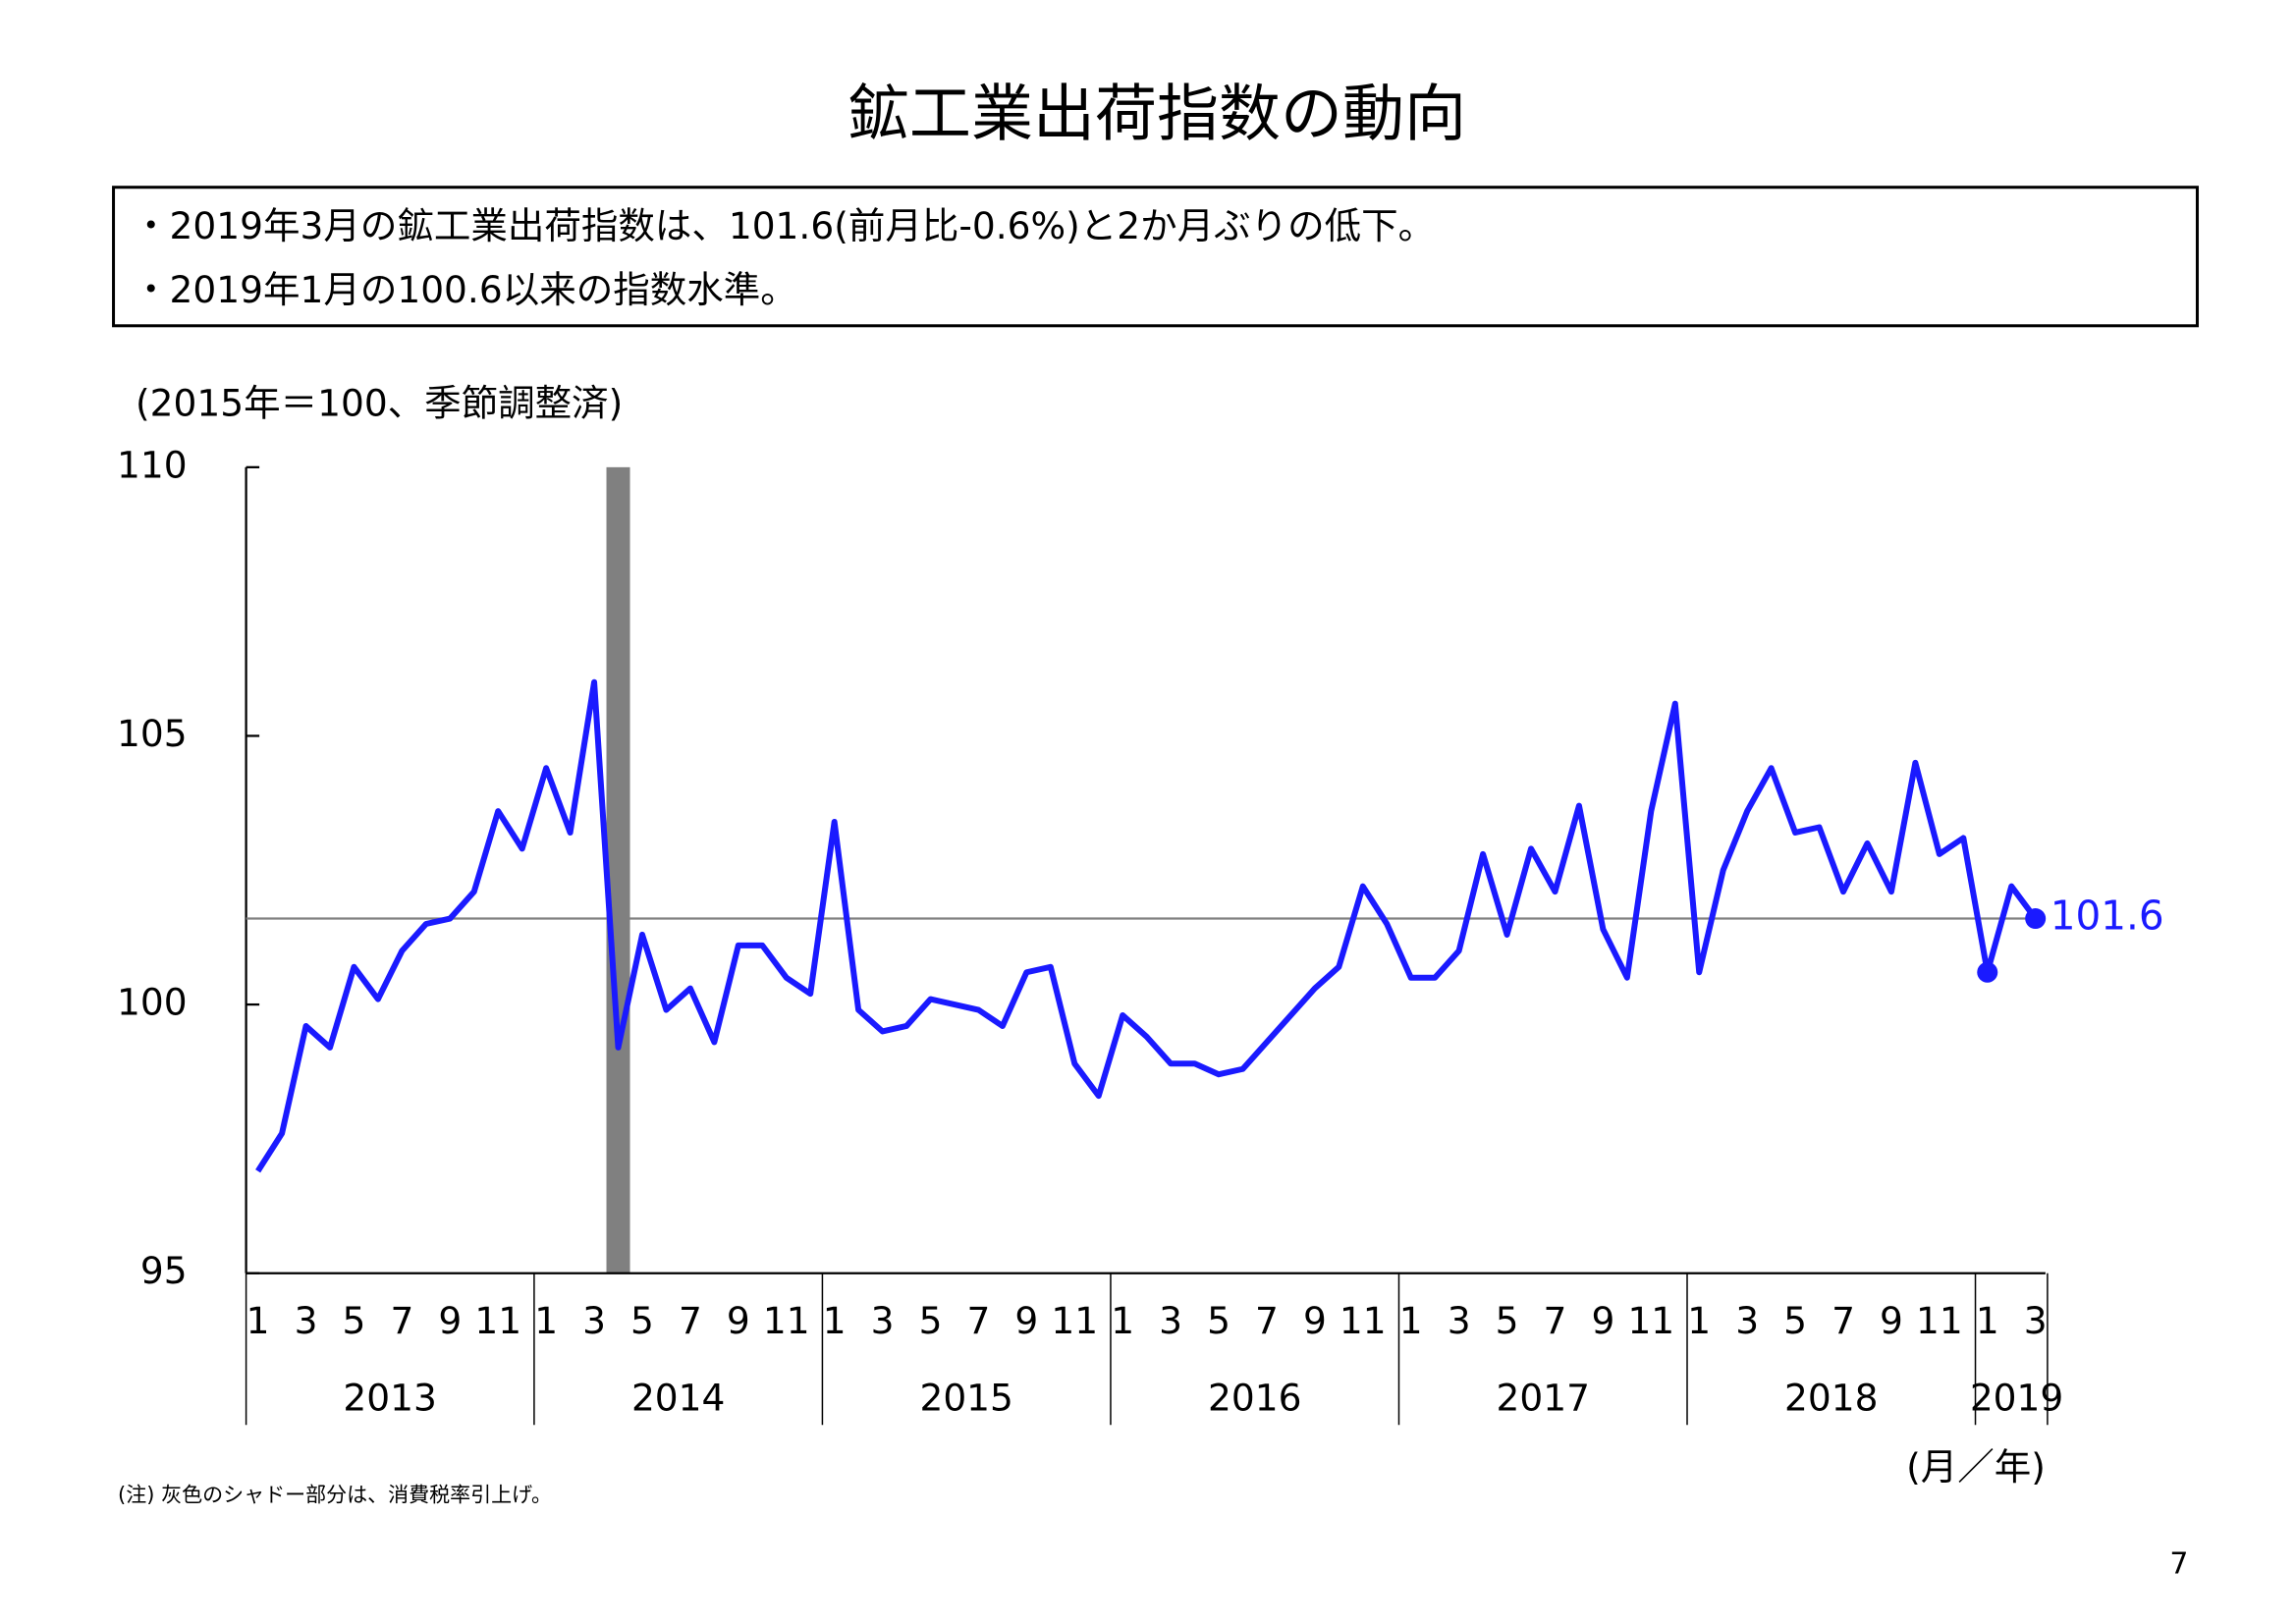  What do you see at coordinates (678, 1397) in the screenshot?
I see `year-label: 2014` at bounding box center [678, 1397].